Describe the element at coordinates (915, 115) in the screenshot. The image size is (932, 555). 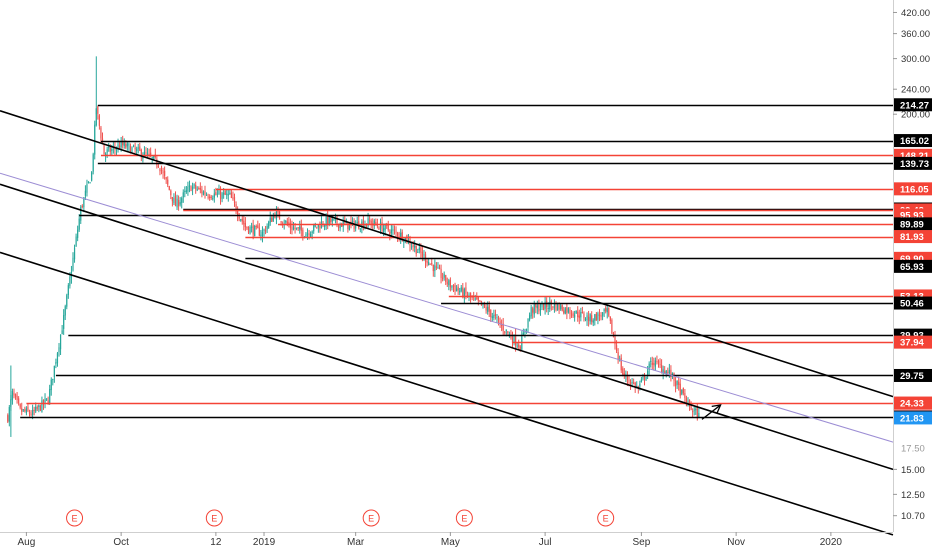
I see `y-tick-label: 200.00` at that location.